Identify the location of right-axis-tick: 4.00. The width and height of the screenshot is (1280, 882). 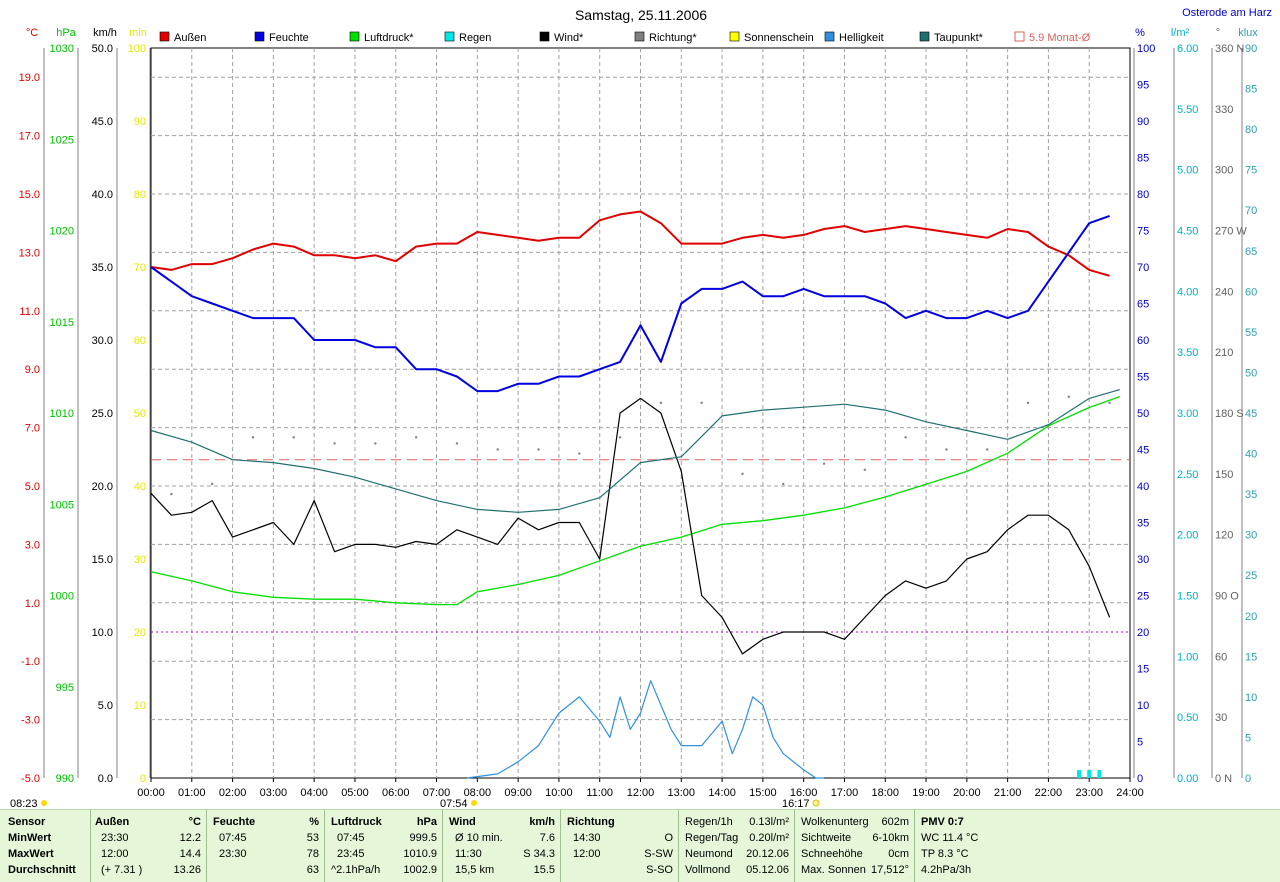
(1187, 292).